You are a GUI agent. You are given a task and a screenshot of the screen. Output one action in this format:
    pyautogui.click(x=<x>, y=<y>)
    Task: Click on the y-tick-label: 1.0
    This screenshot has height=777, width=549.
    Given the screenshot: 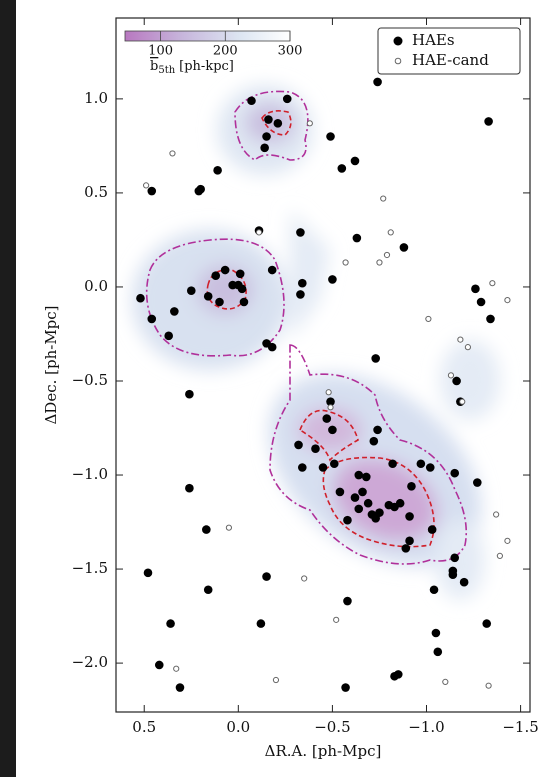 What is the action you would take?
    pyautogui.click(x=96, y=98)
    